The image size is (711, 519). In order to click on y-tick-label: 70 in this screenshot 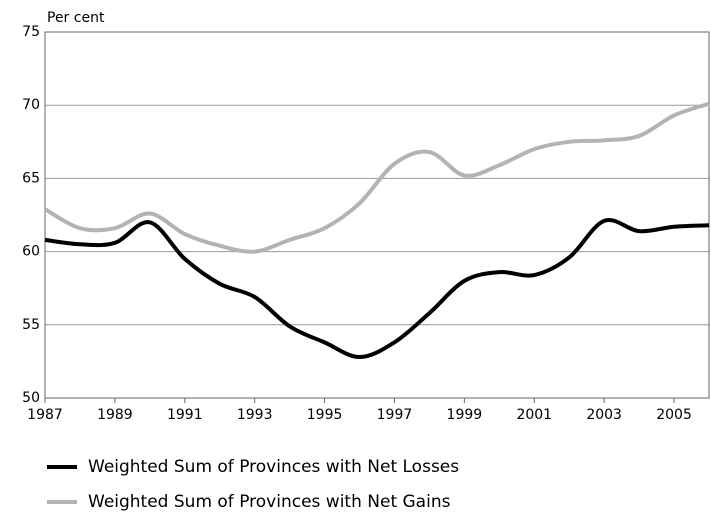, I will do `click(31, 105)`.